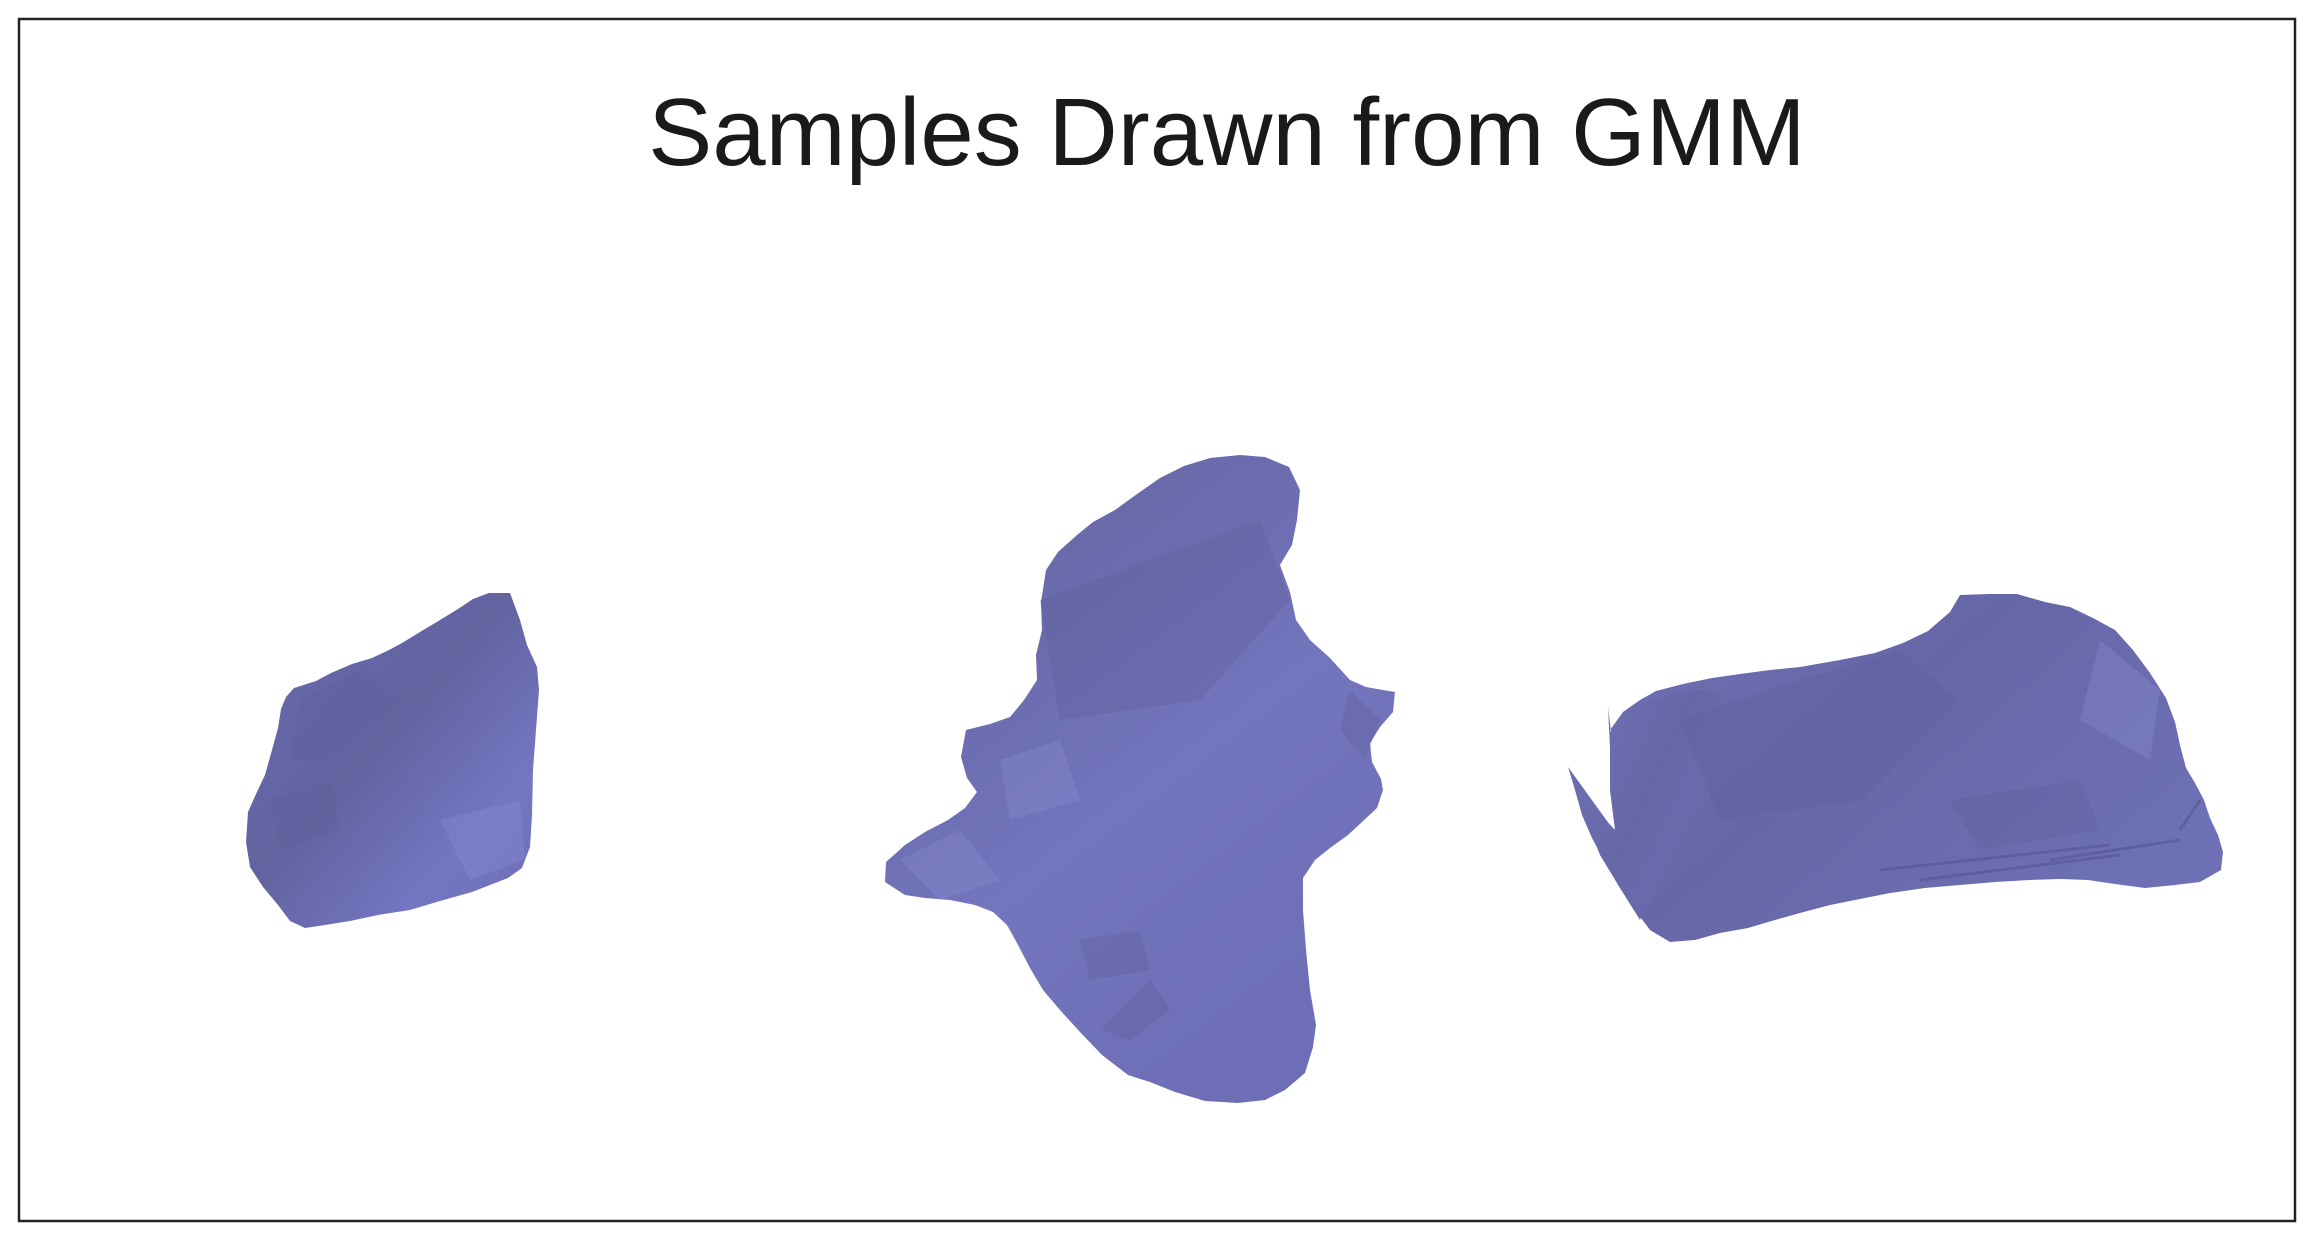 The image size is (2314, 1239). I want to click on figure-title: Samples Drawn from GMM, so click(1227, 132).